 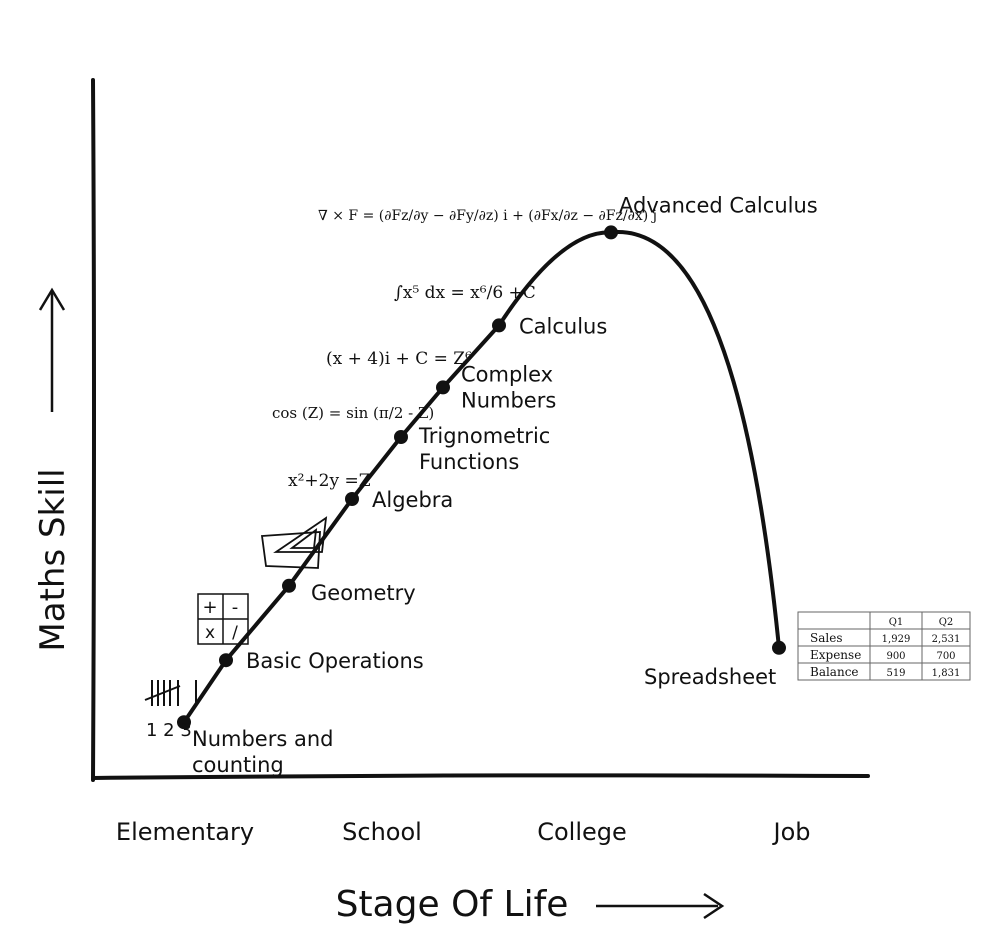 What do you see at coordinates (946, 639) in the screenshot?
I see `table-cell: 2,531` at bounding box center [946, 639].